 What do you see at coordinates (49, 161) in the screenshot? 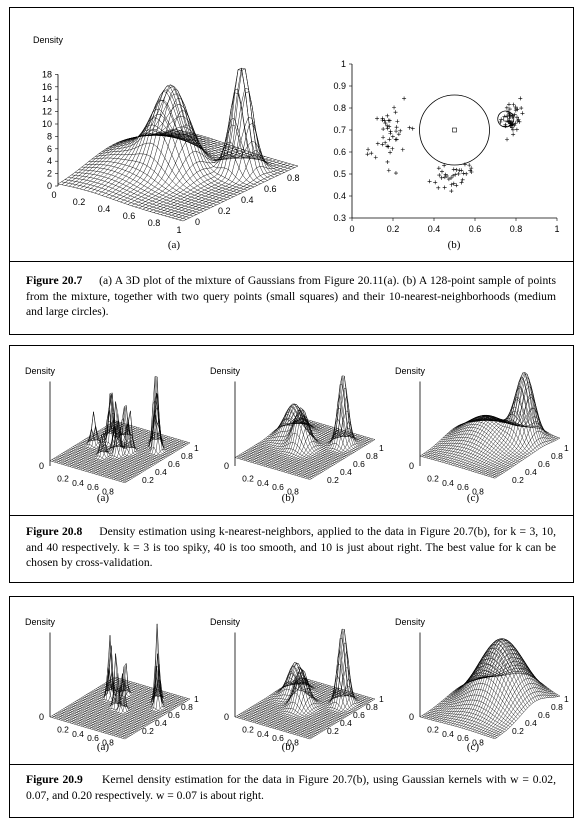
I see `tick-label: 4` at bounding box center [49, 161].